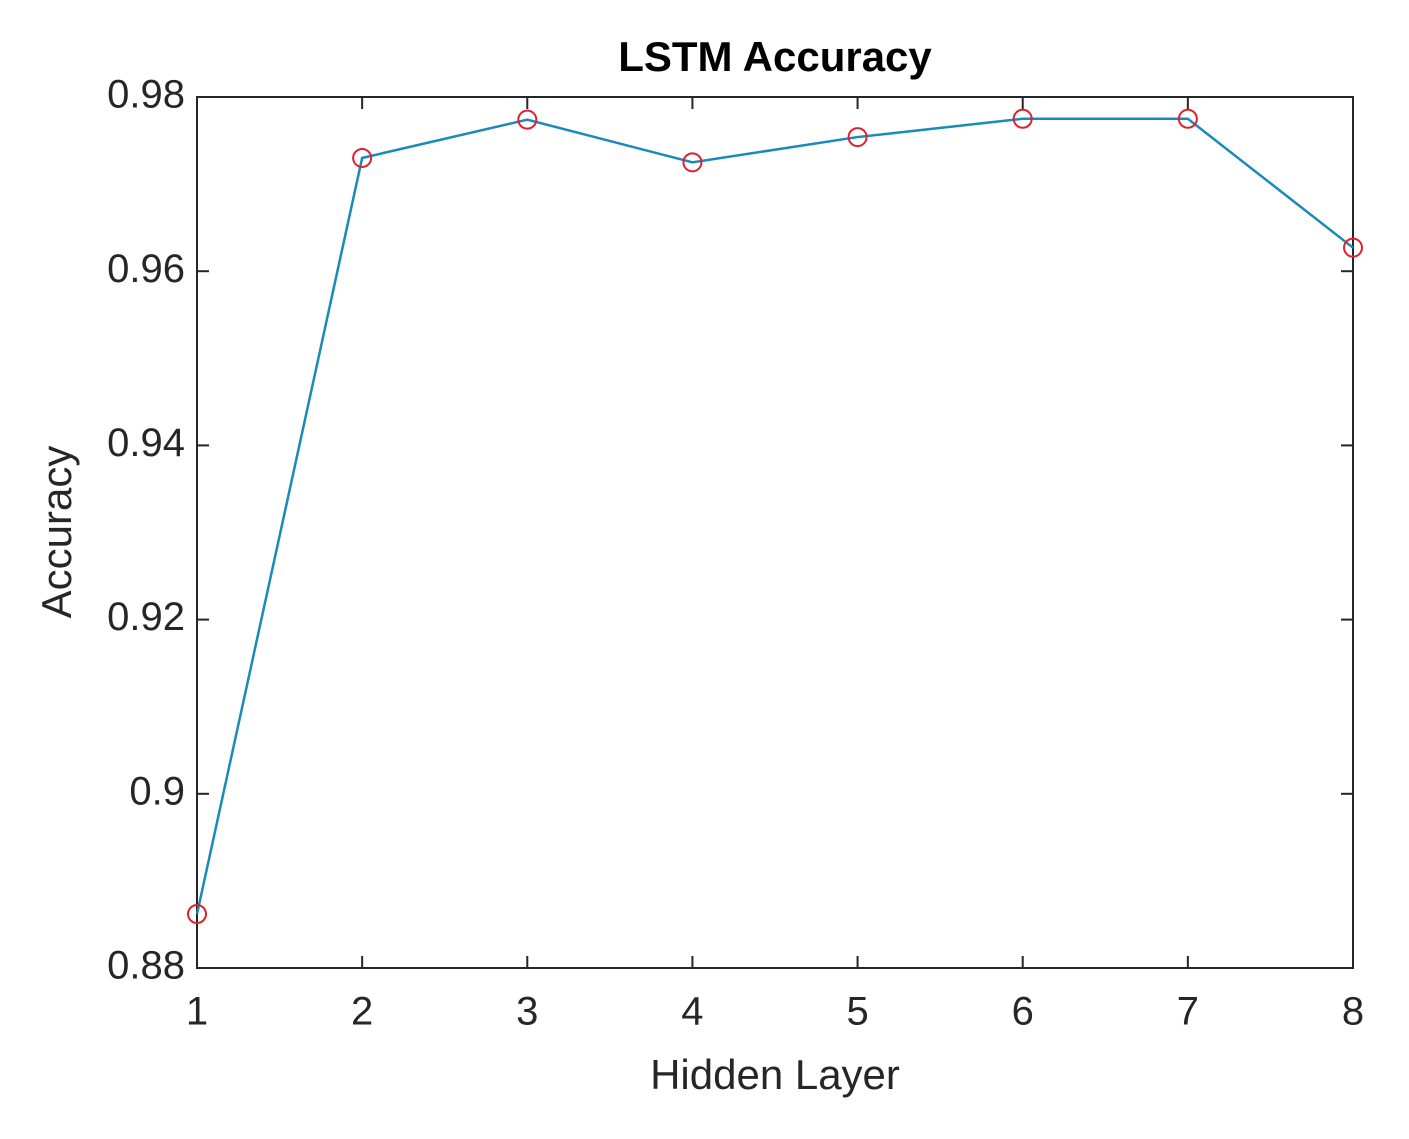 The height and width of the screenshot is (1139, 1409). Describe the element at coordinates (857, 1012) in the screenshot. I see `x-tick-label: 5` at that location.